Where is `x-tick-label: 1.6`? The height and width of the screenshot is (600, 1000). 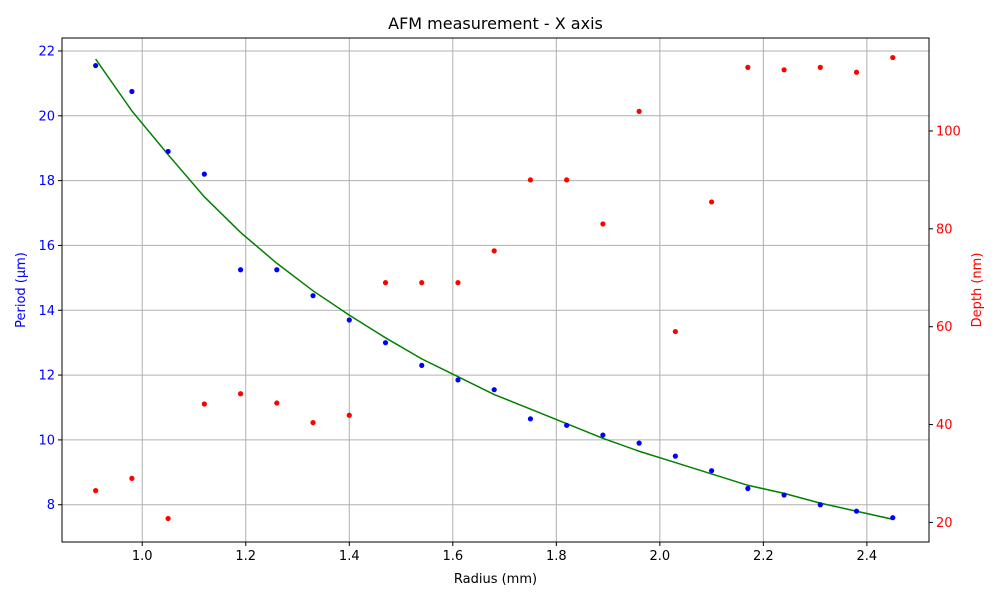
x-tick-label: 1.6 is located at coordinates (452, 556).